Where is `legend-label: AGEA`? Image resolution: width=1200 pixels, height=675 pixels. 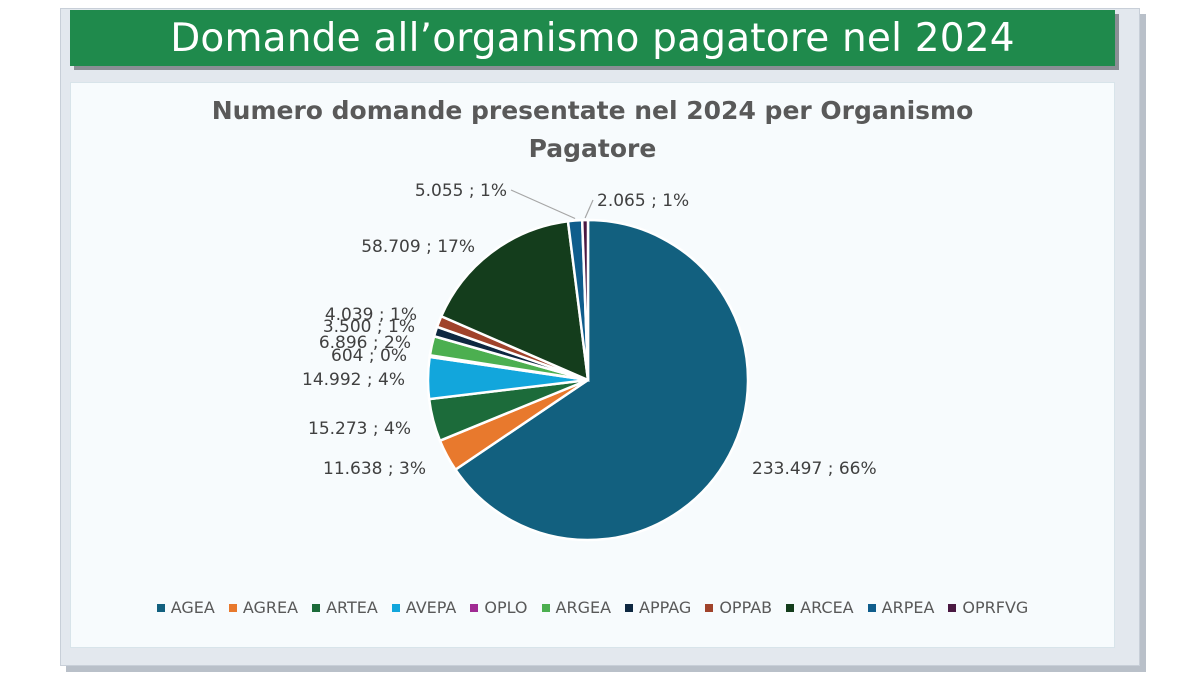 legend-label: AGEA is located at coordinates (192, 607).